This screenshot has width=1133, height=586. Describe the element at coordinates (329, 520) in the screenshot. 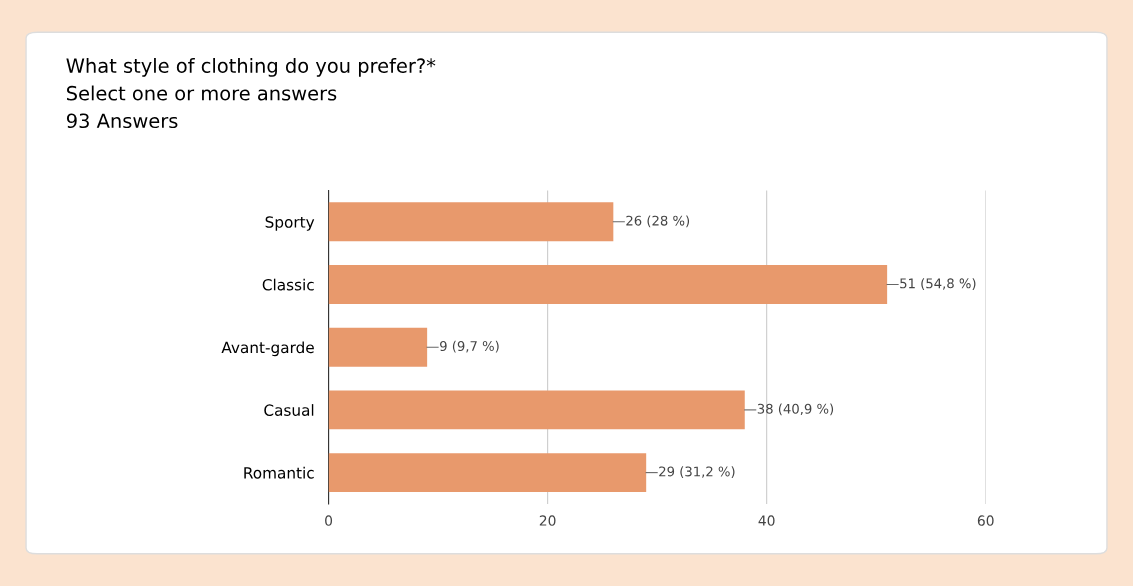

I see `x-tick-label: 0` at that location.